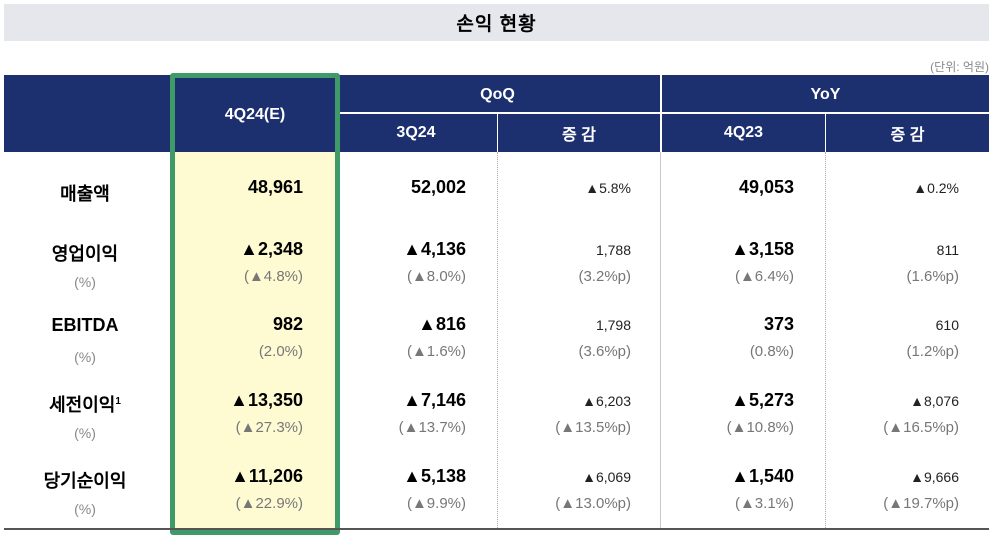 Image resolution: width=993 pixels, height=536 pixels. What do you see at coordinates (271, 249) in the screenshot?
I see `cell-current-value: ▲2,348` at bounding box center [271, 249].